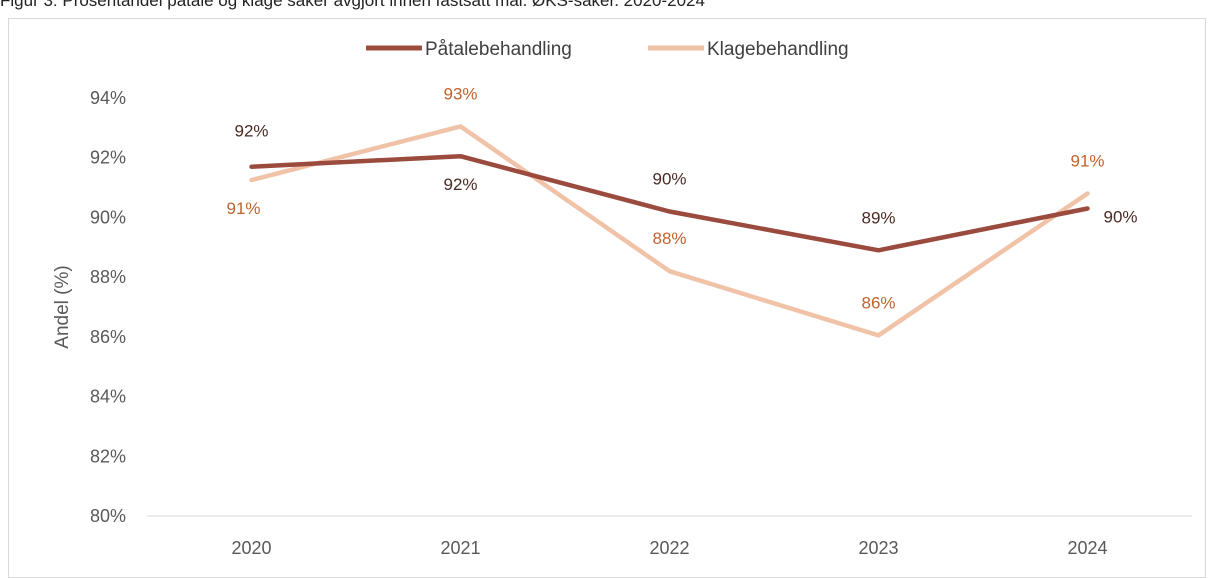 This screenshot has width=1208, height=578. I want to click on y-tick-label: 92%, so click(108, 158).